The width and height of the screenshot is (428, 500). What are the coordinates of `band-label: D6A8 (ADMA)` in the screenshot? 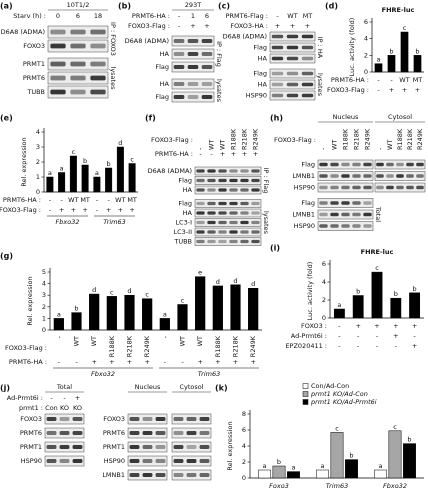 It's located at (147, 41).